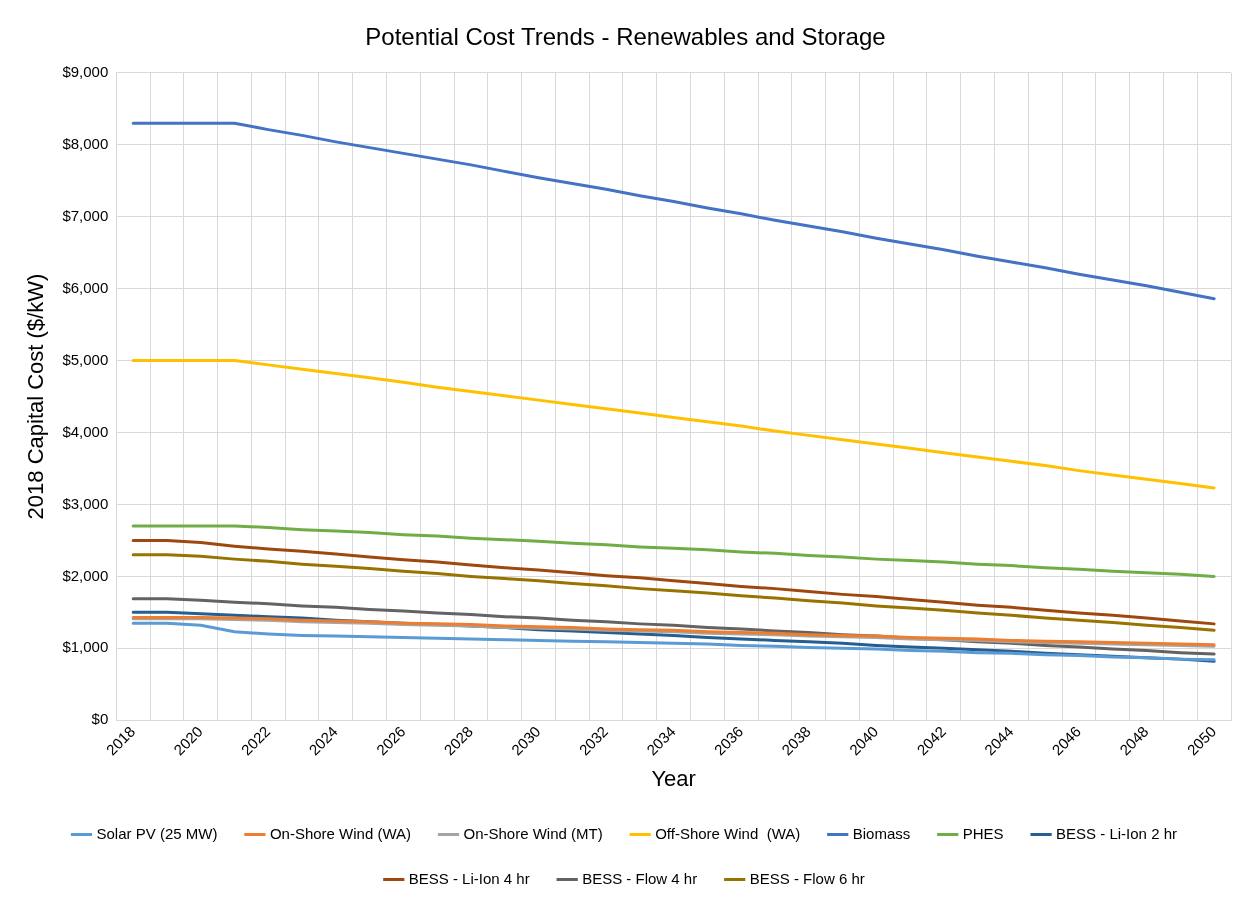  I want to click on x-axis-title: Year, so click(673, 778).